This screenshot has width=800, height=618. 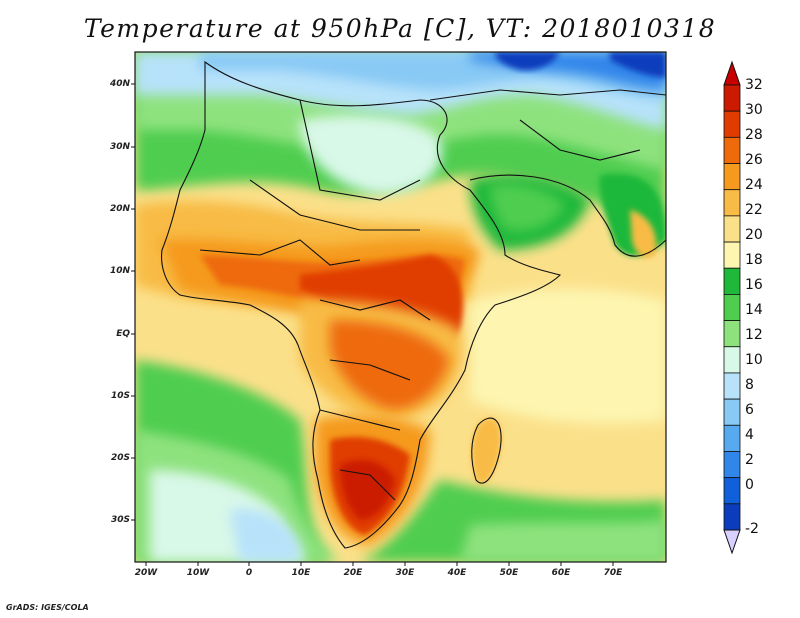 What do you see at coordinates (754, 160) in the screenshot?
I see `colorbar-label: 26` at bounding box center [754, 160].